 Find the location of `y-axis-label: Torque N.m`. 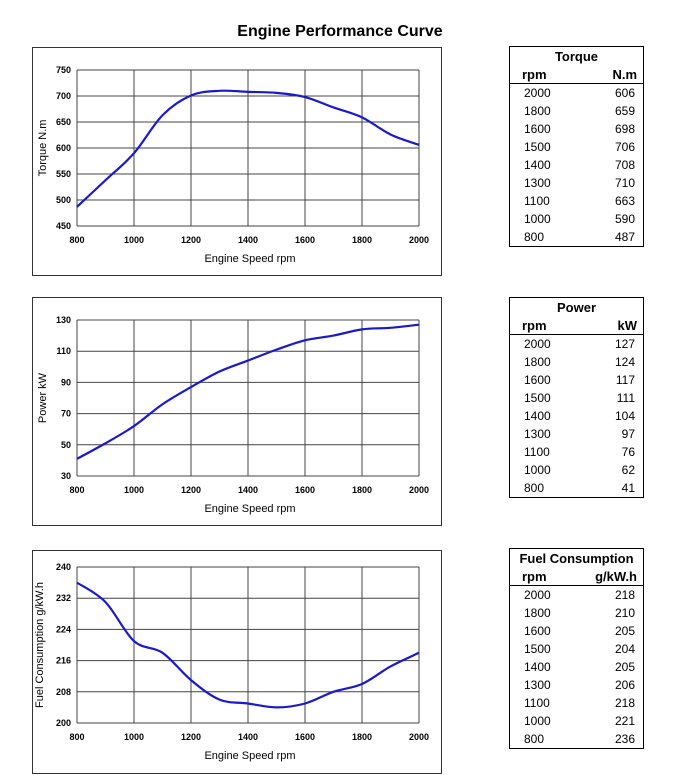

y-axis-label: Torque N.m is located at coordinates (43, 148).